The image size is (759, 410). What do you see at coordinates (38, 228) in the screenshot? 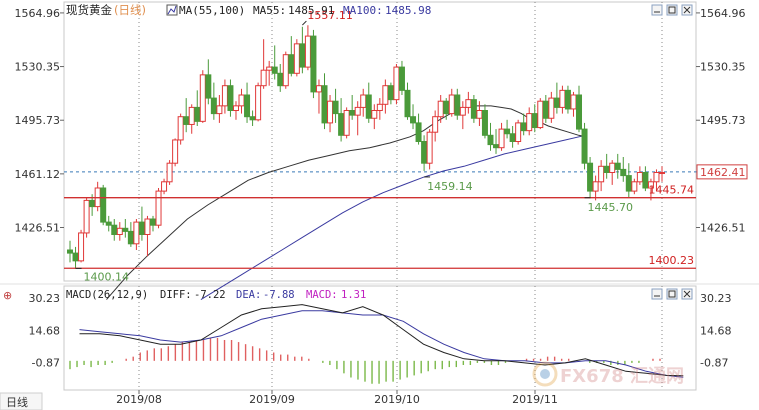
I see `y-tick-label: 1426.51` at bounding box center [38, 228].